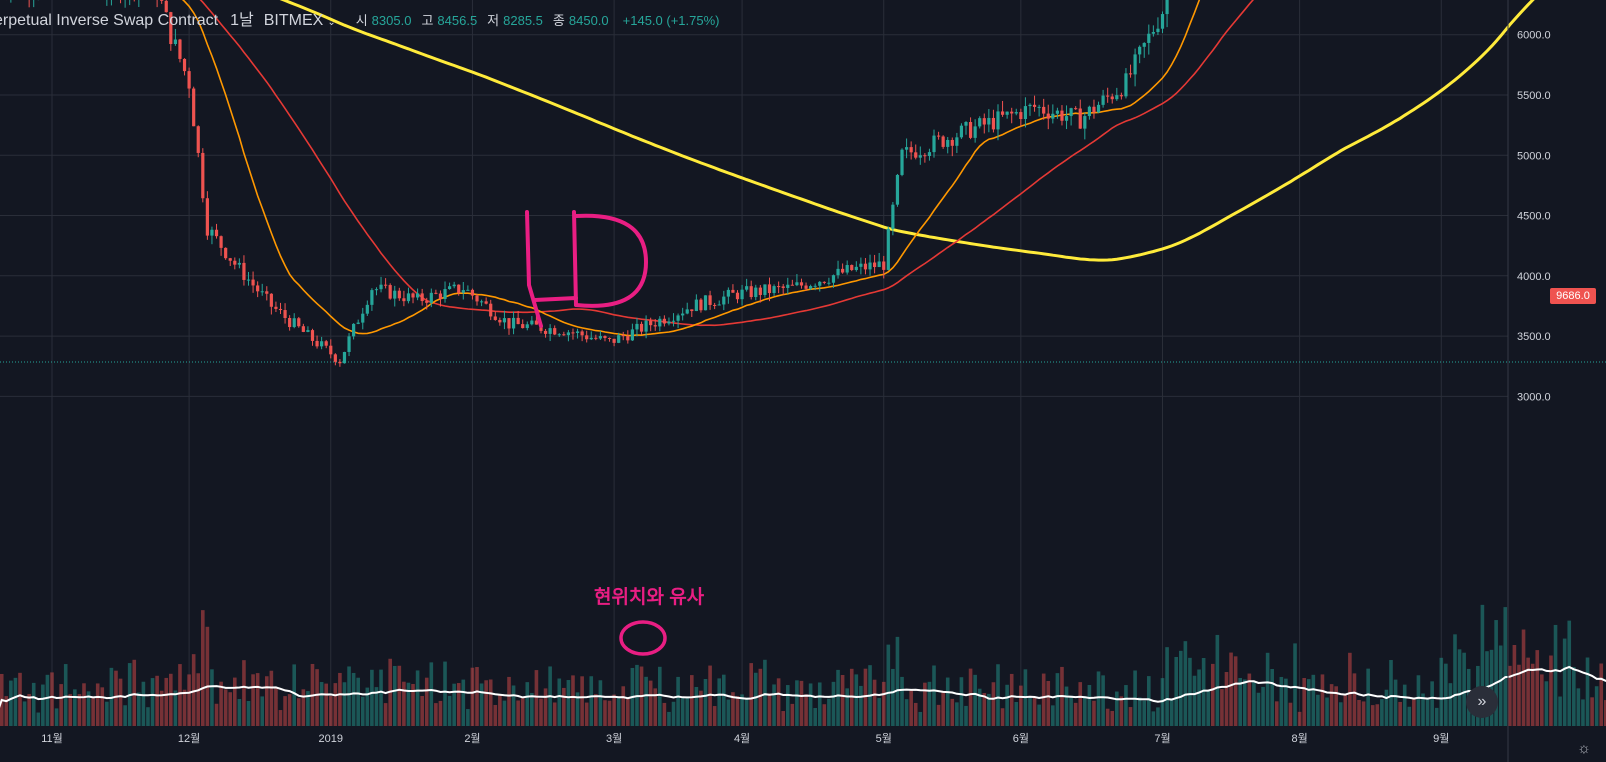  Describe the element at coordinates (1584, 748) in the screenshot. I see `gear-icon: ☼` at that location.